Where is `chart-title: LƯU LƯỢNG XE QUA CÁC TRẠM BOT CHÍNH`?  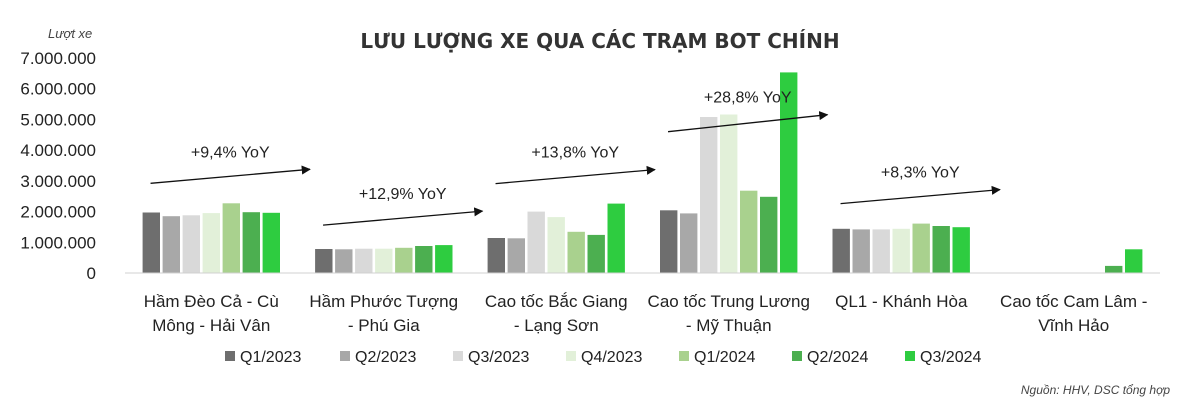 chart-title: LƯU LƯỢNG XE QUA CÁC TRẠM BOT CHÍNH is located at coordinates (599, 41).